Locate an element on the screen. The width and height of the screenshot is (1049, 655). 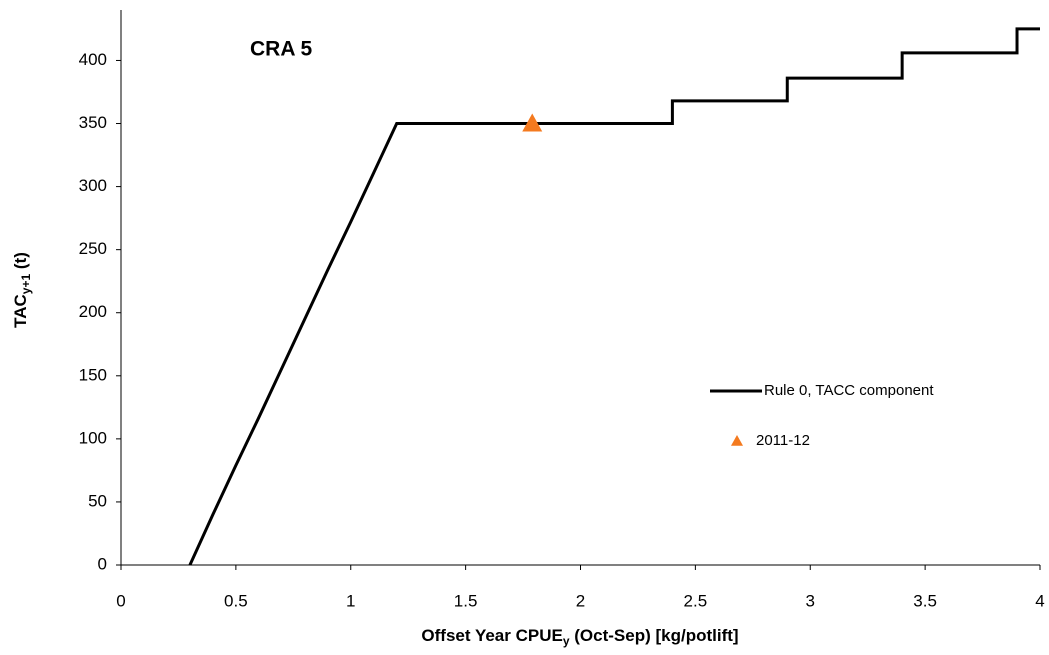
x-axis-label: Offset Year CPUEy (Oct-Sep) [kg/potlift] is located at coordinates (579, 637).